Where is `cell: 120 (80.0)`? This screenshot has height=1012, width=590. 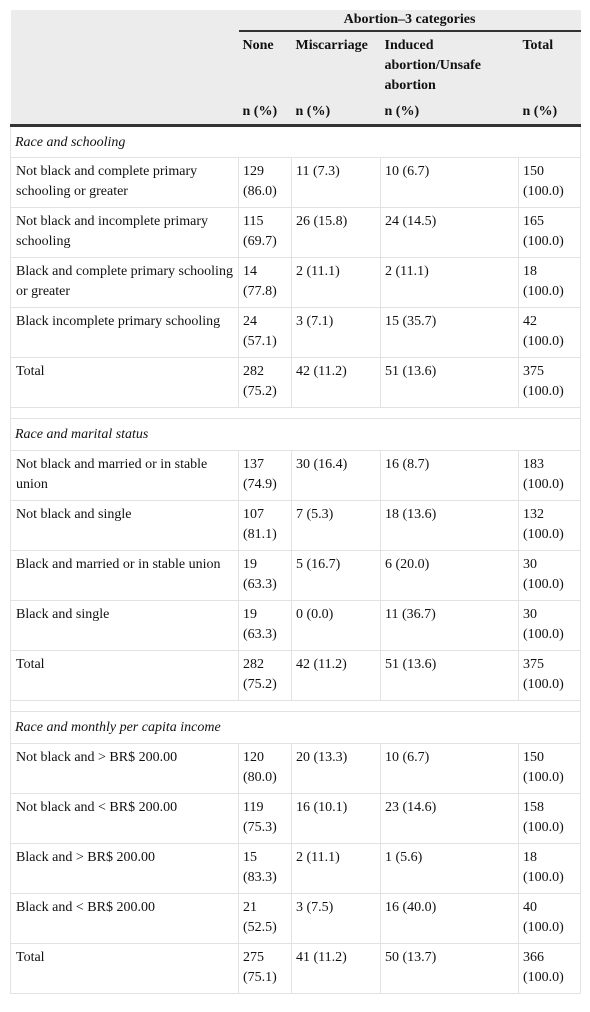
cell: 120 (80.0) is located at coordinates (265, 768).